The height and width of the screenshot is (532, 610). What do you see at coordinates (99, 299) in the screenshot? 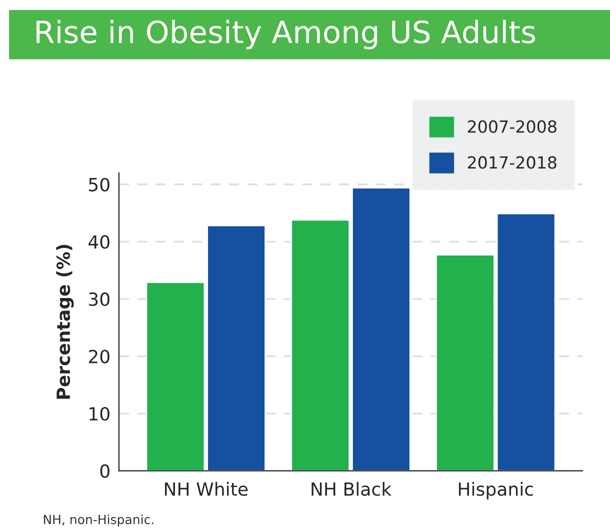
I see `y-tick-label: 30` at bounding box center [99, 299].